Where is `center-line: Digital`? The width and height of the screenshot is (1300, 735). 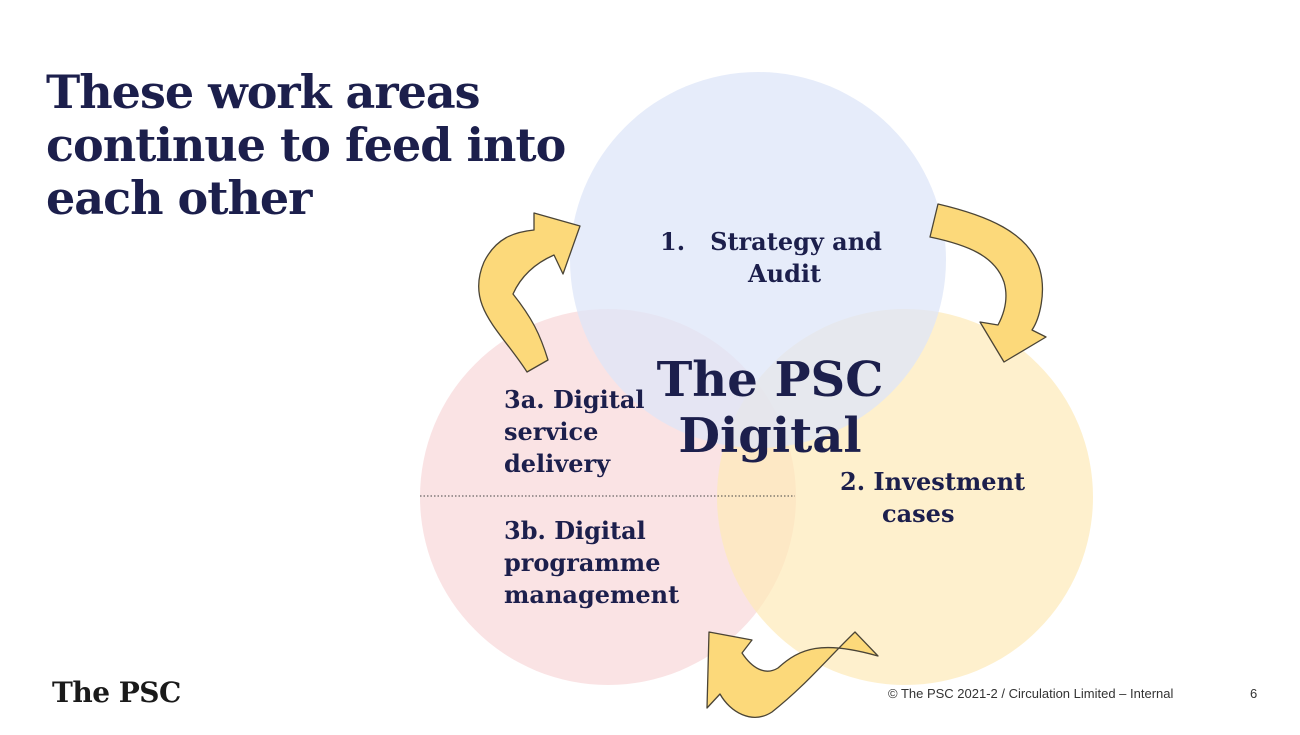
center-line: Digital is located at coordinates (770, 436).